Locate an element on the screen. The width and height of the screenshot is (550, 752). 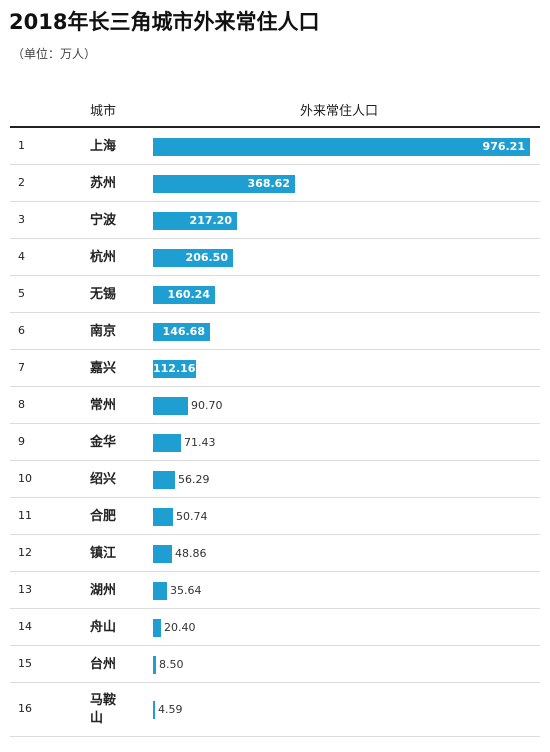
data-label: 112.16 is located at coordinates (174, 368).